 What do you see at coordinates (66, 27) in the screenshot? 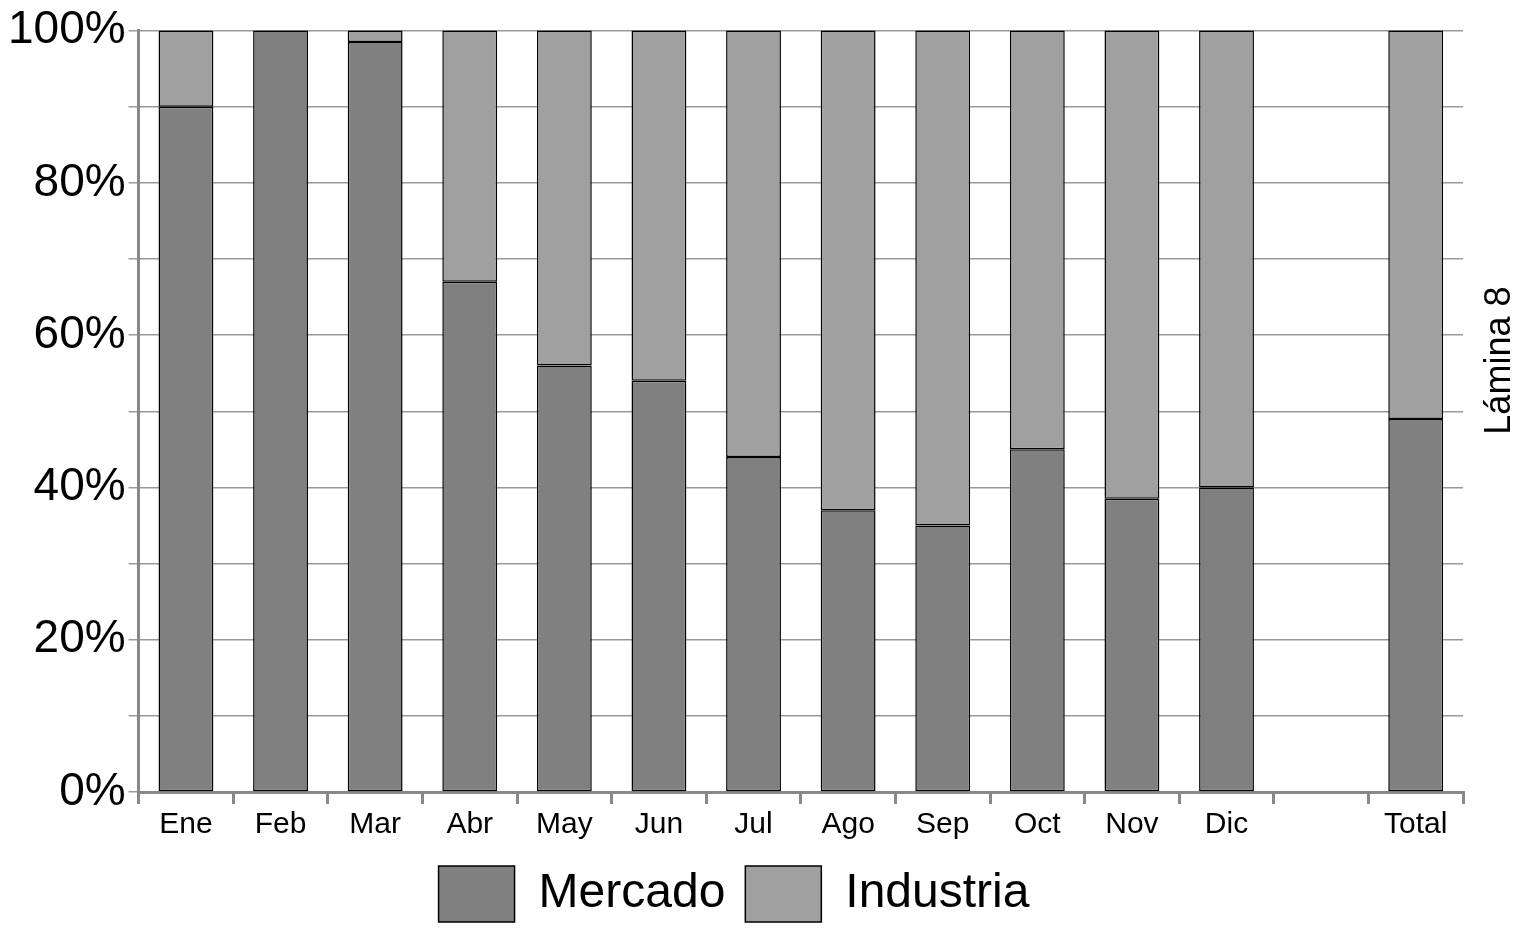
I see `y-tick-label: 100%` at bounding box center [66, 27].